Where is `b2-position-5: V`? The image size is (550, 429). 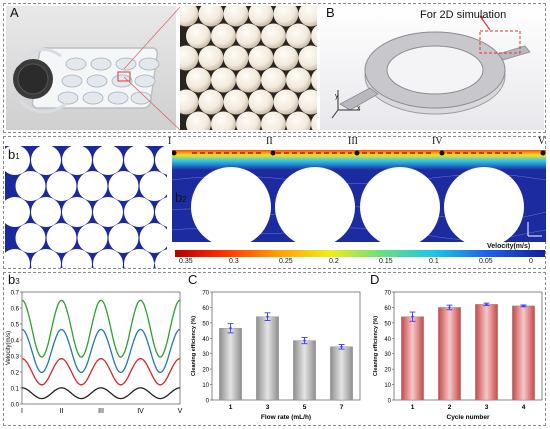 b2-position-5: V is located at coordinates (542, 141).